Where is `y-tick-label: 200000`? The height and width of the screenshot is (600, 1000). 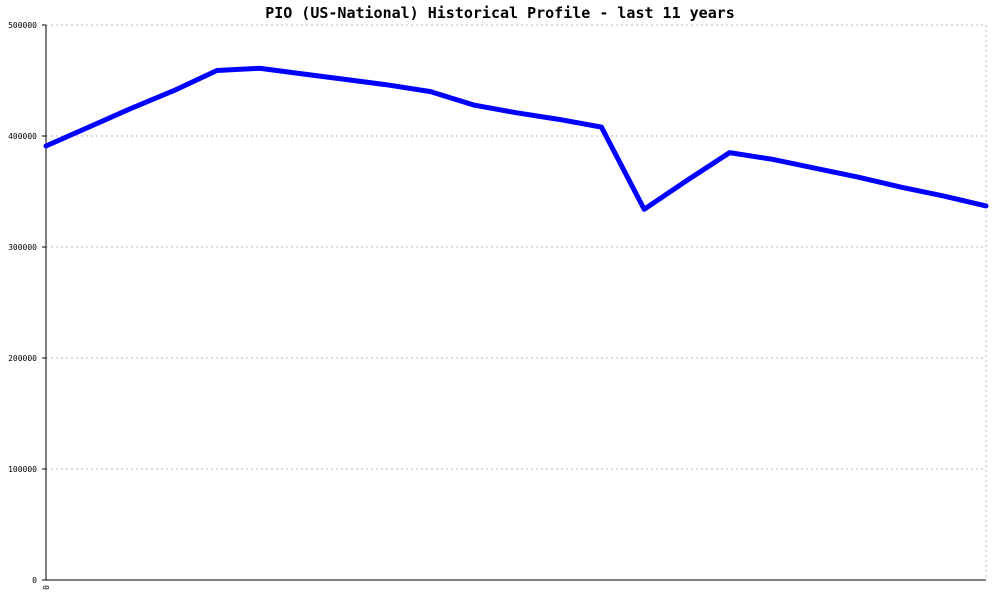
y-tick-label: 200000 is located at coordinates (22, 358).